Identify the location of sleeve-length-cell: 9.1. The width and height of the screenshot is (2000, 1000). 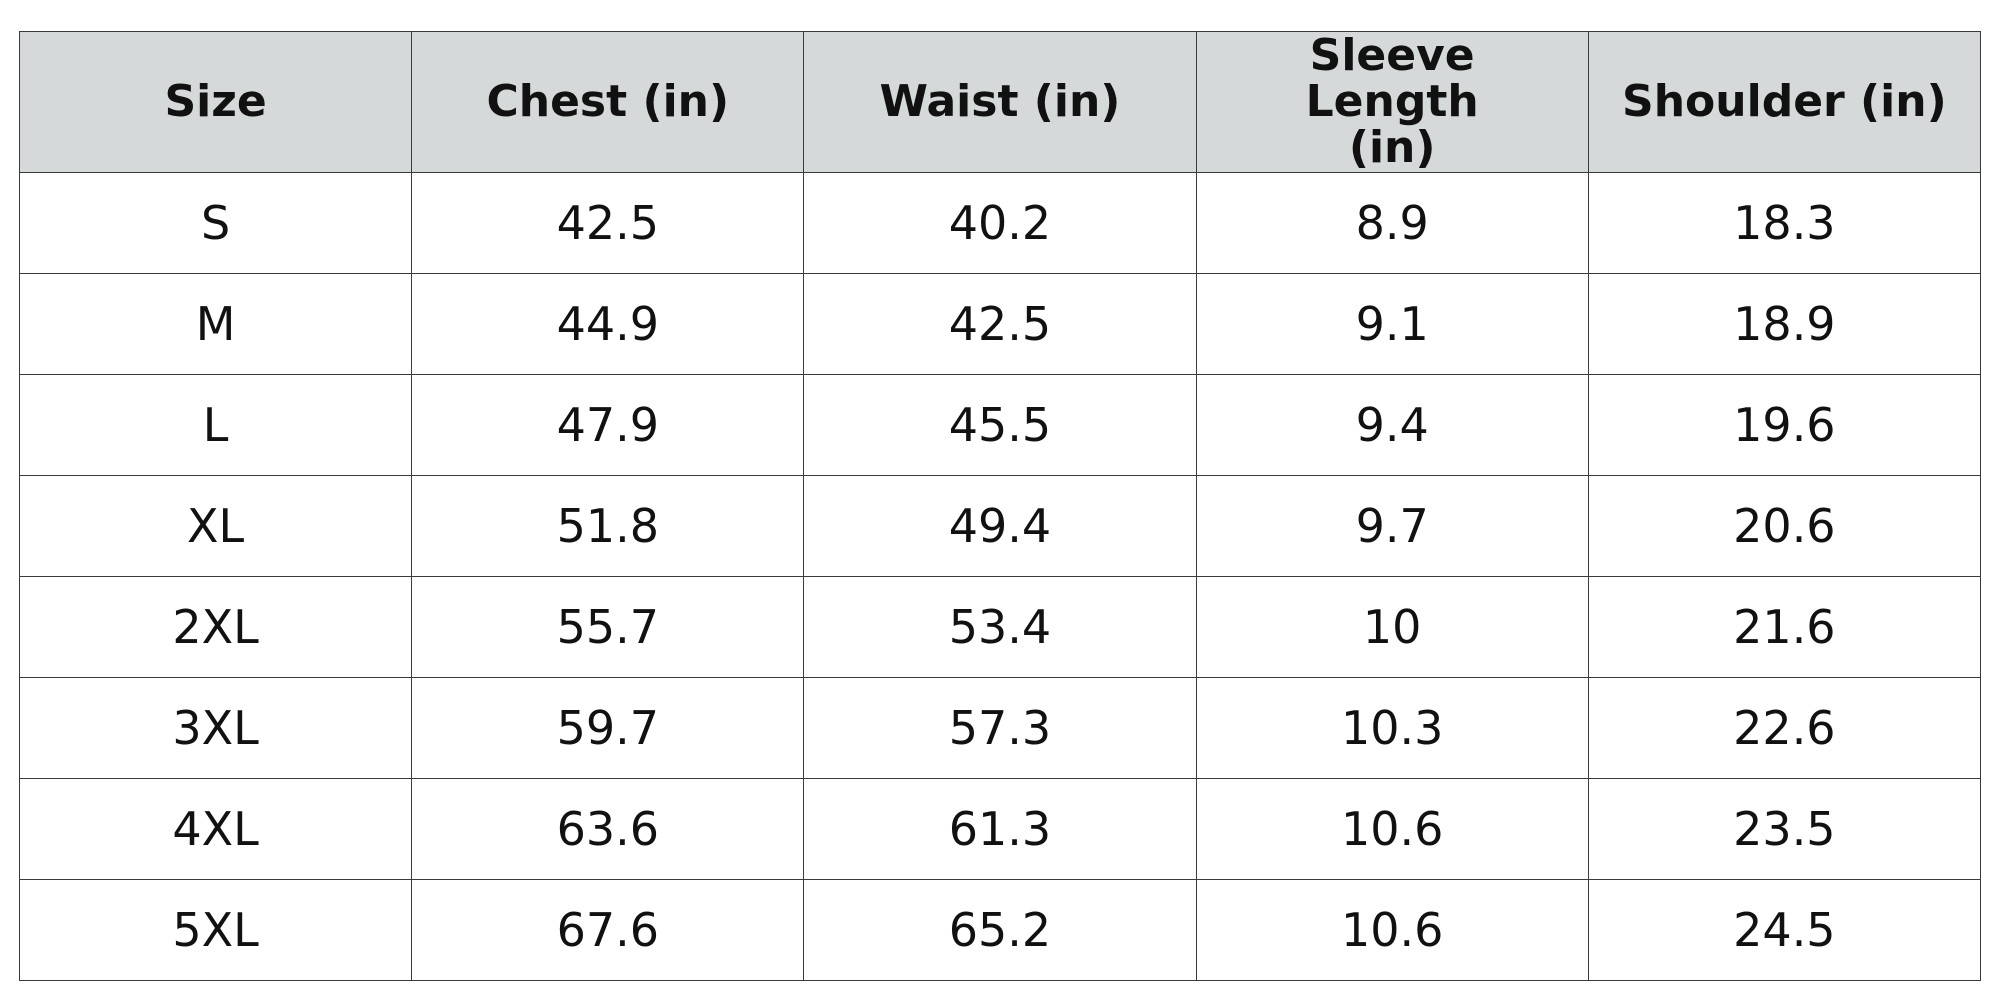
(1392, 324).